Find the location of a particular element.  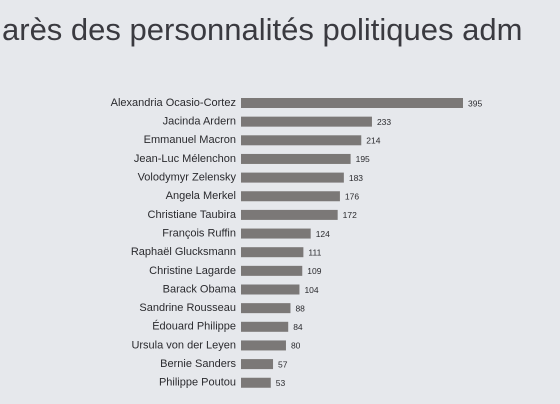

category-label: Jean-Luc Mélenchon is located at coordinates (185, 159).